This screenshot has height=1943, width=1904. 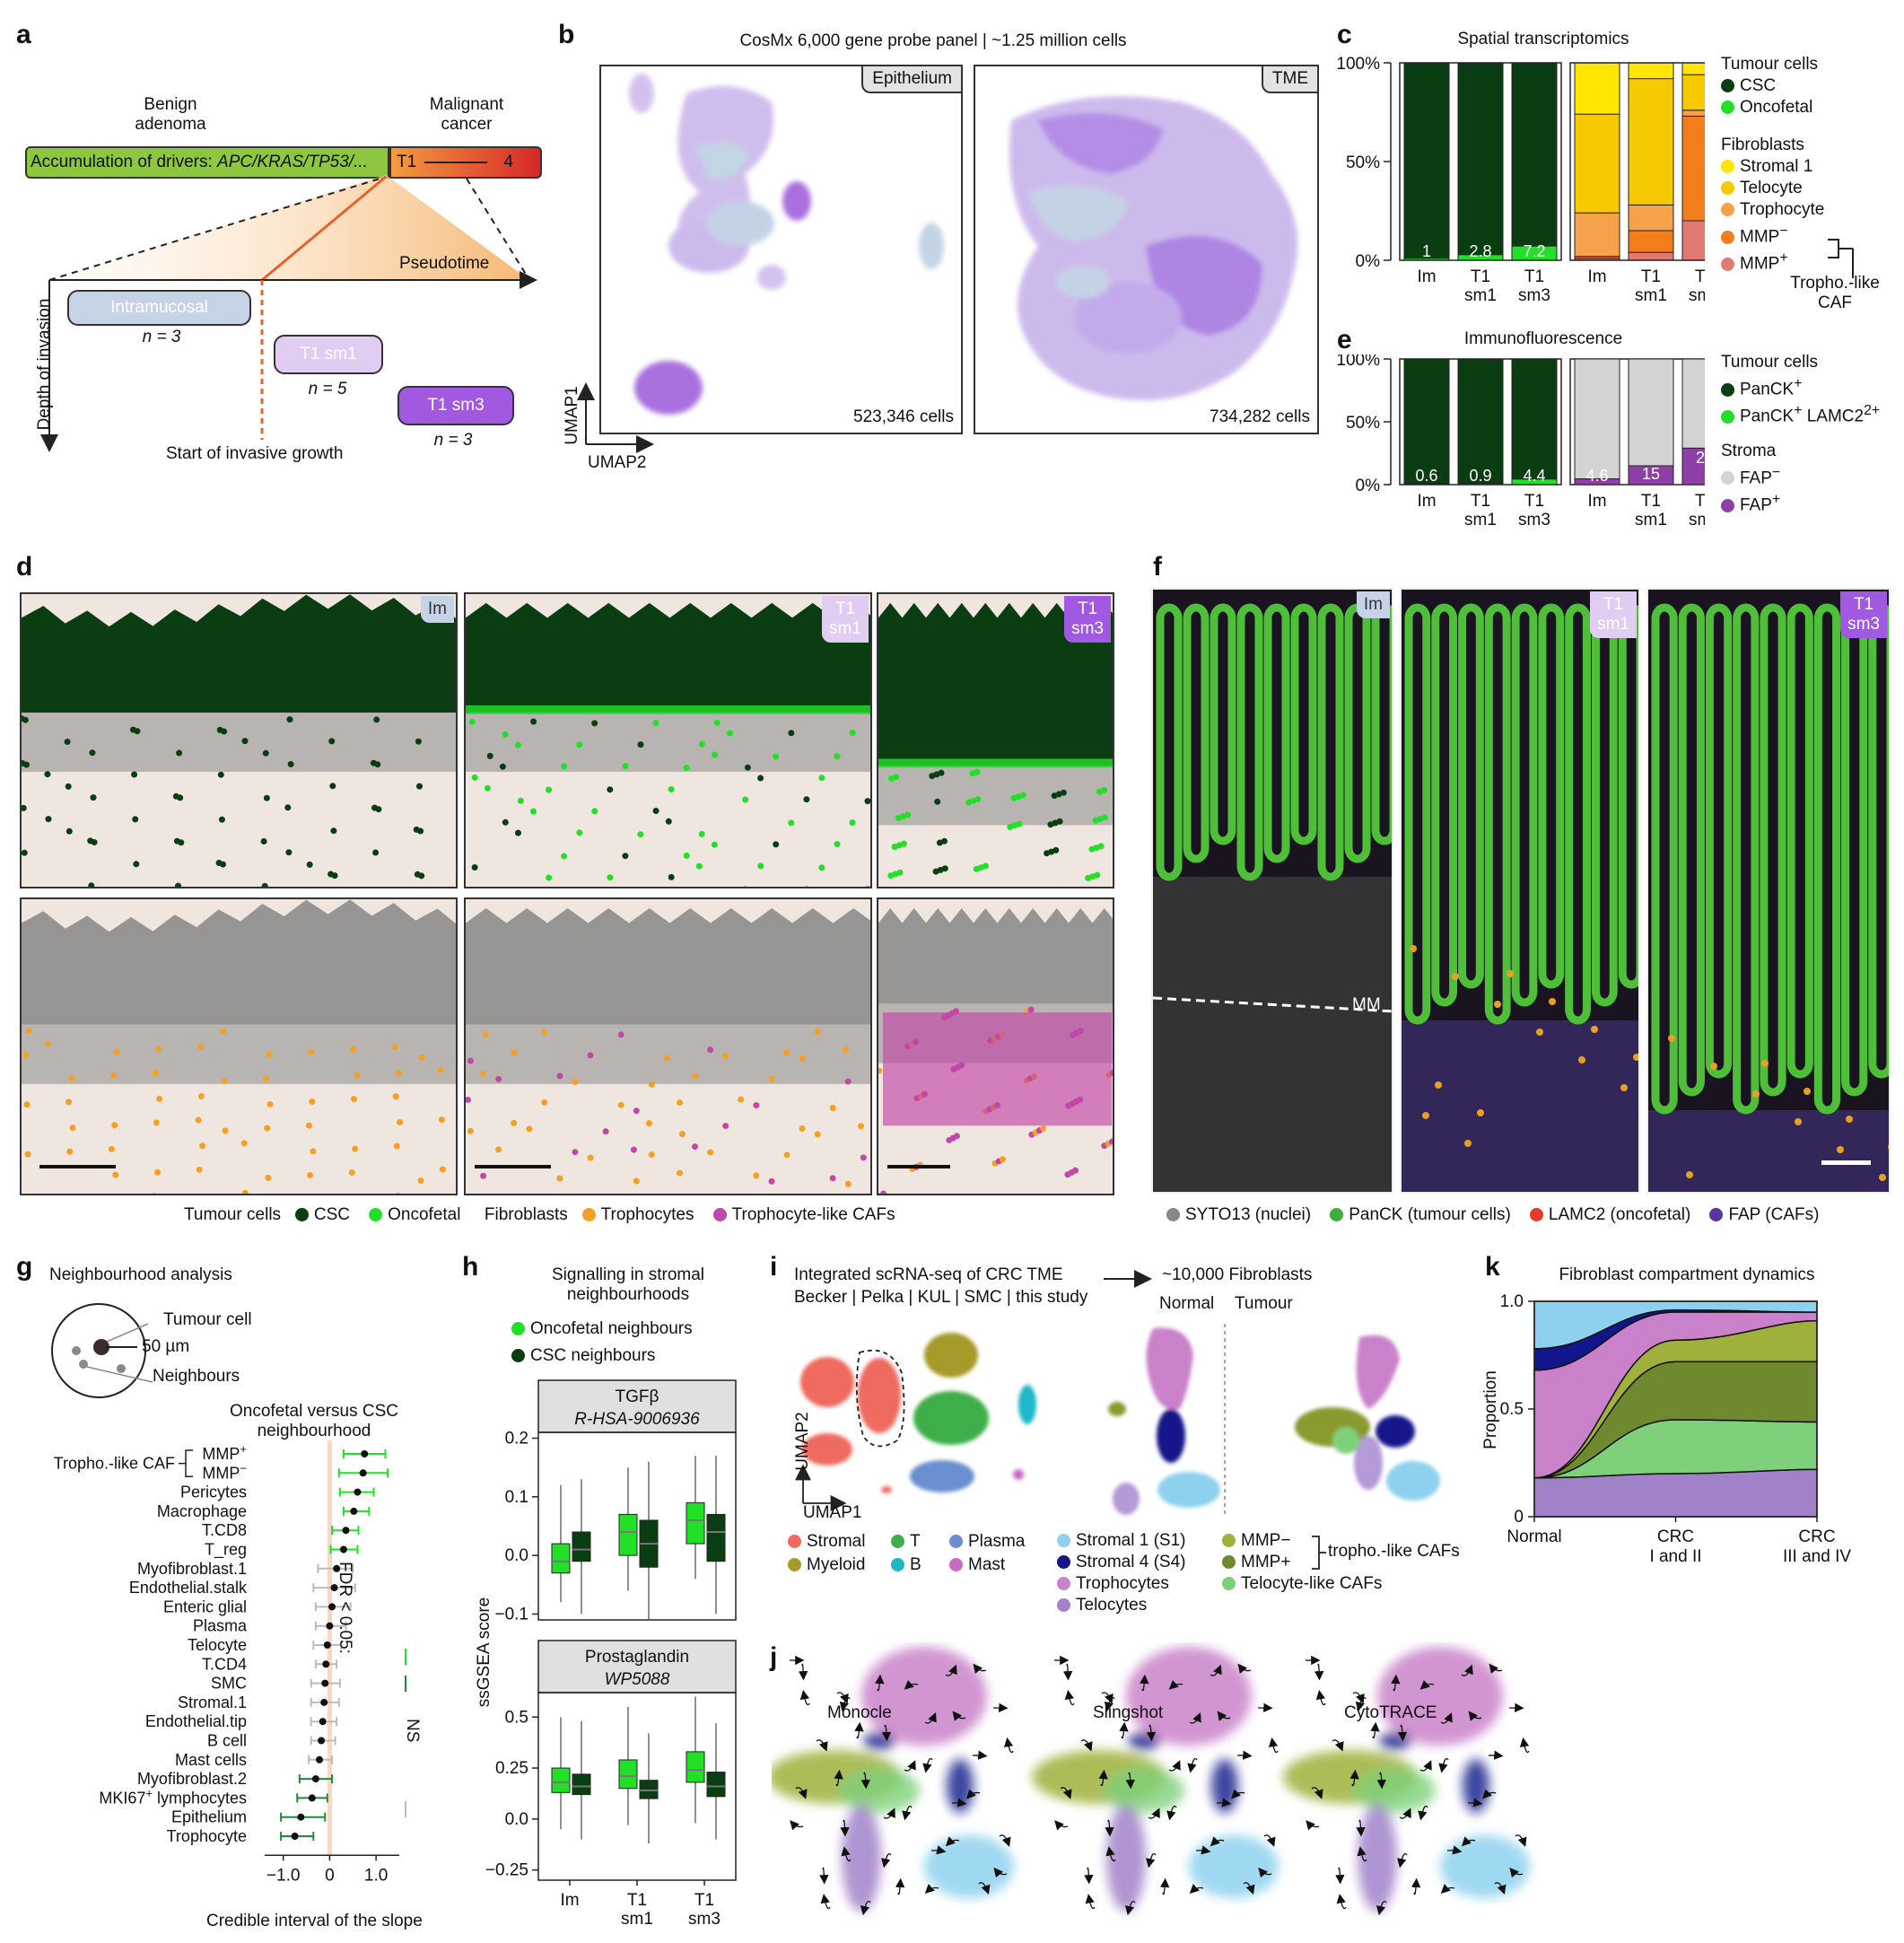 I want to click on x-tick-label: sm3, so click(x=1697, y=521).